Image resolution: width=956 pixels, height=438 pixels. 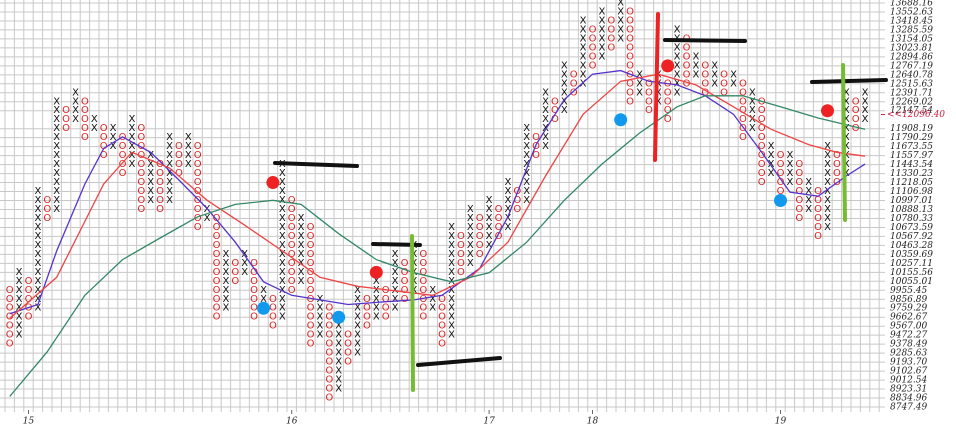 I want to click on column: XXX, so click(x=639, y=83).